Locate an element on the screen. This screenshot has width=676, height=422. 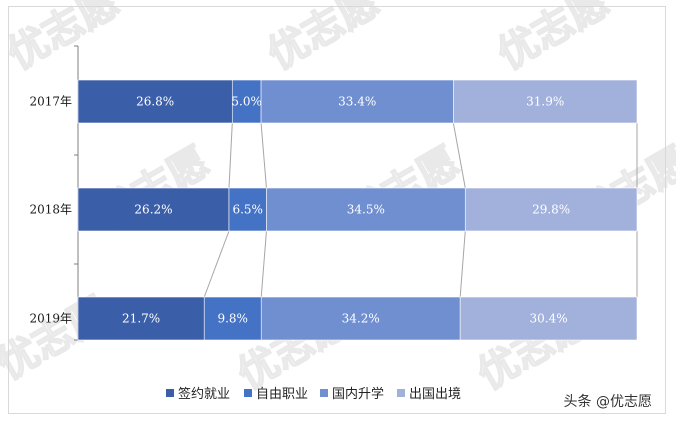
data-label: 29.8% is located at coordinates (551, 210).